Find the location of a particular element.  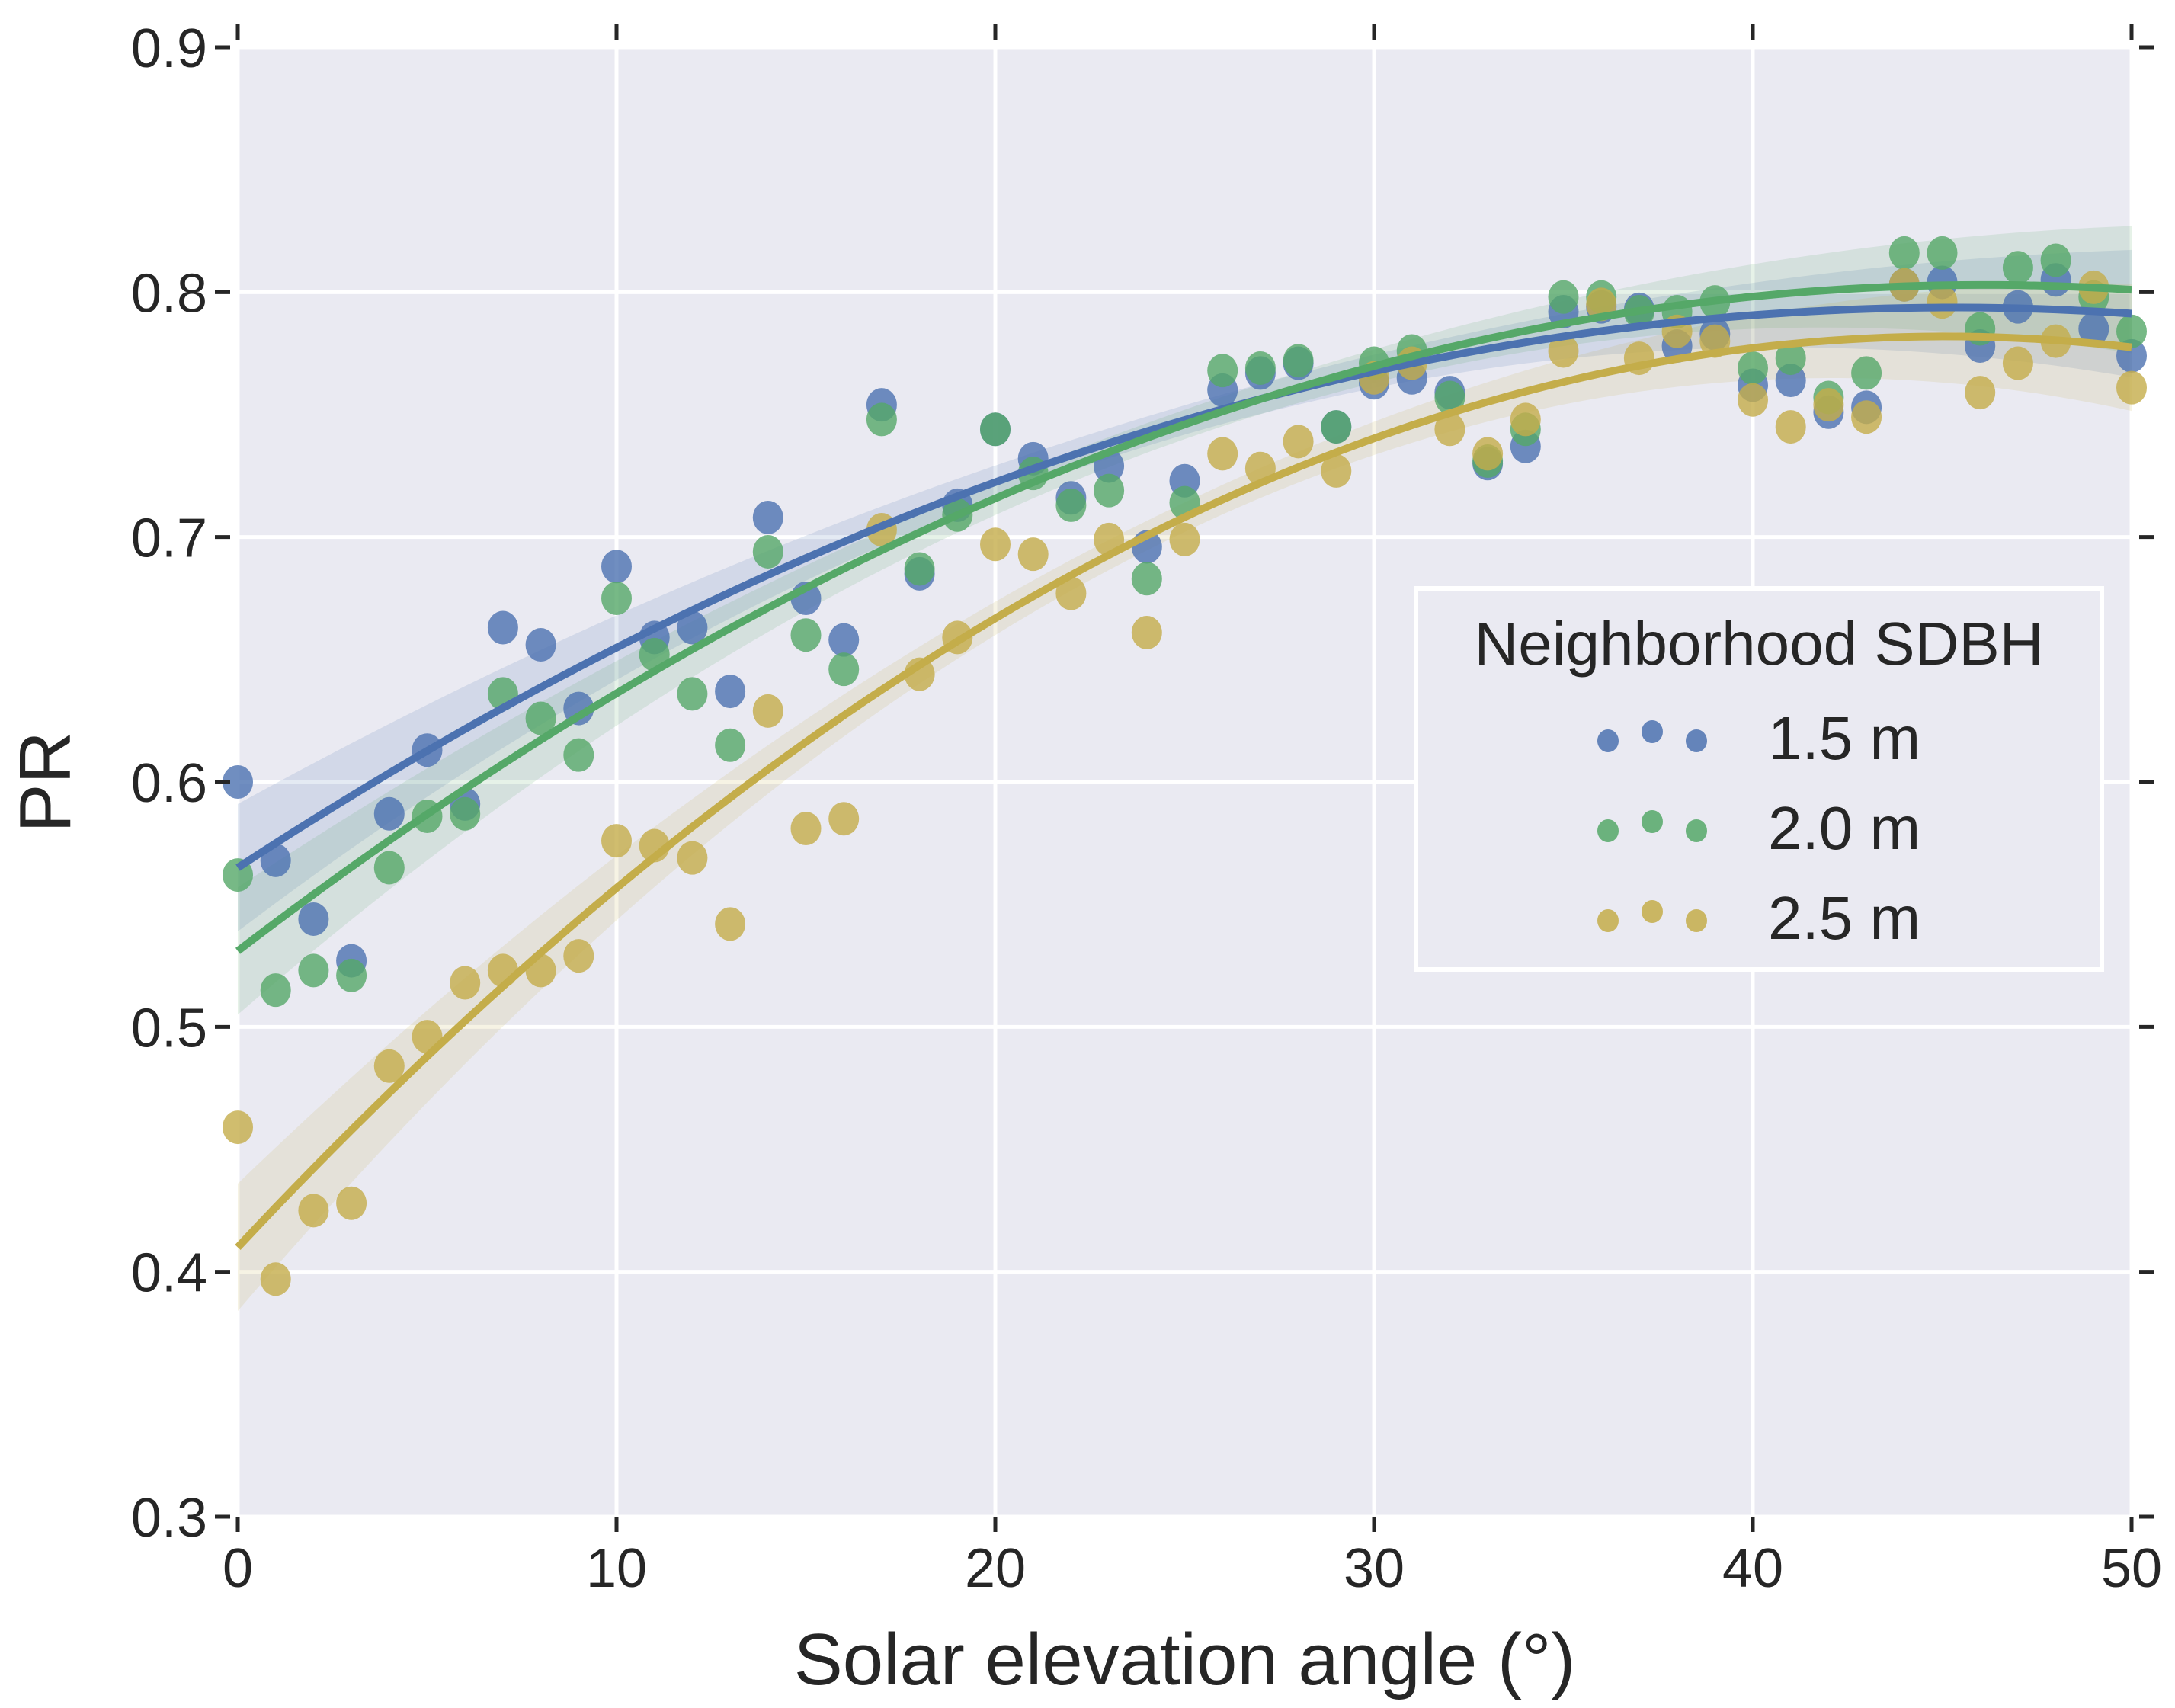

x-tick-label: 30 is located at coordinates (1374, 1568).